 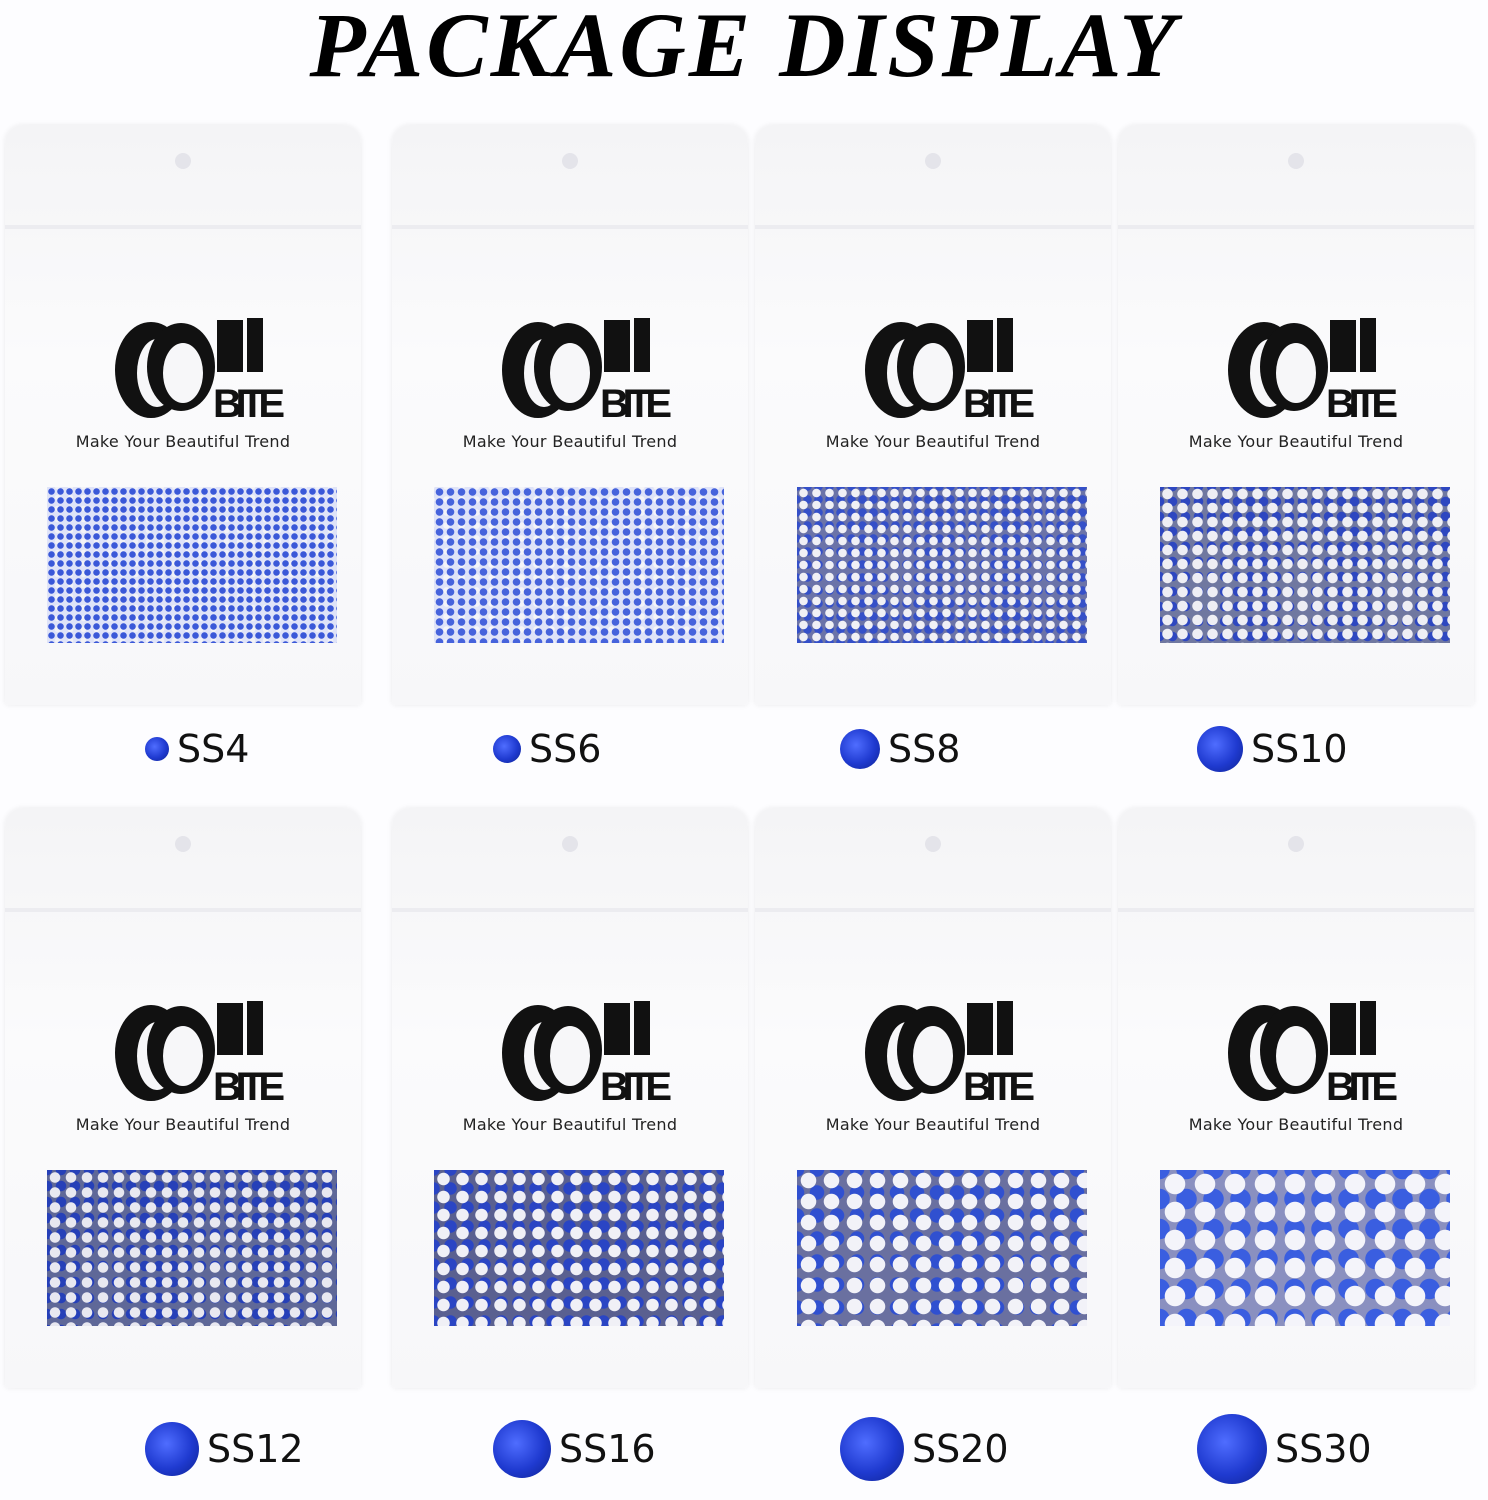 I want to click on size-label-ss12: SS12, so click(x=224, y=1449).